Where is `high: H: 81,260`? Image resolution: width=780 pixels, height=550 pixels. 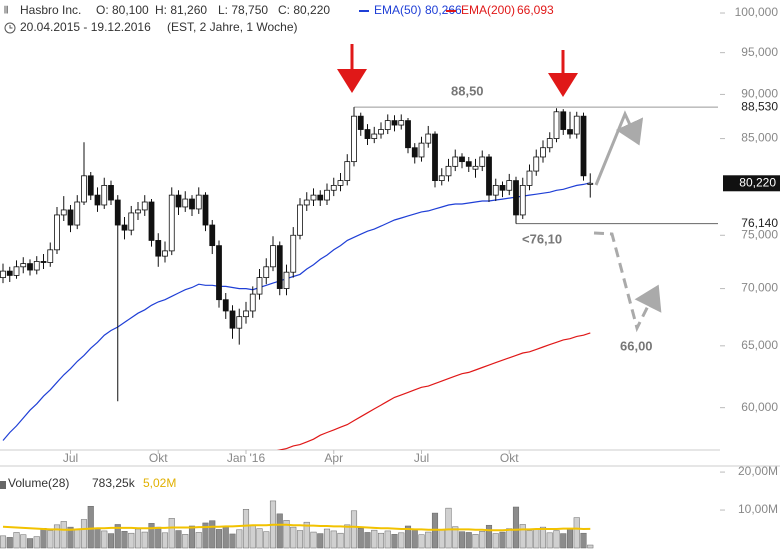 high: H: 81,260 is located at coordinates (181, 10).